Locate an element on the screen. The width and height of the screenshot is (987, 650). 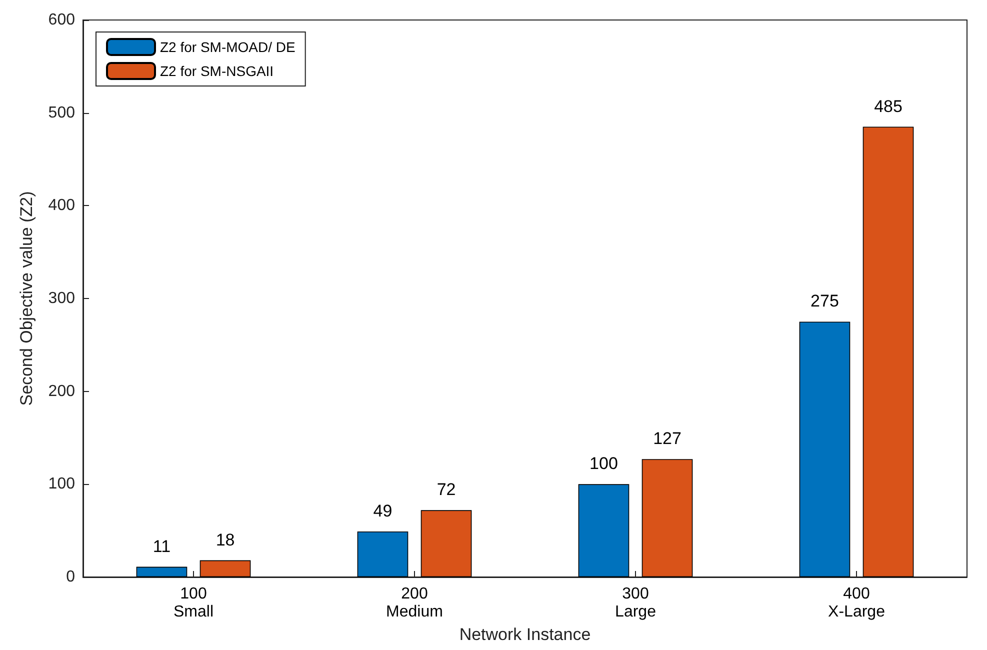
y-tick-label: 200 is located at coordinates (62, 391).